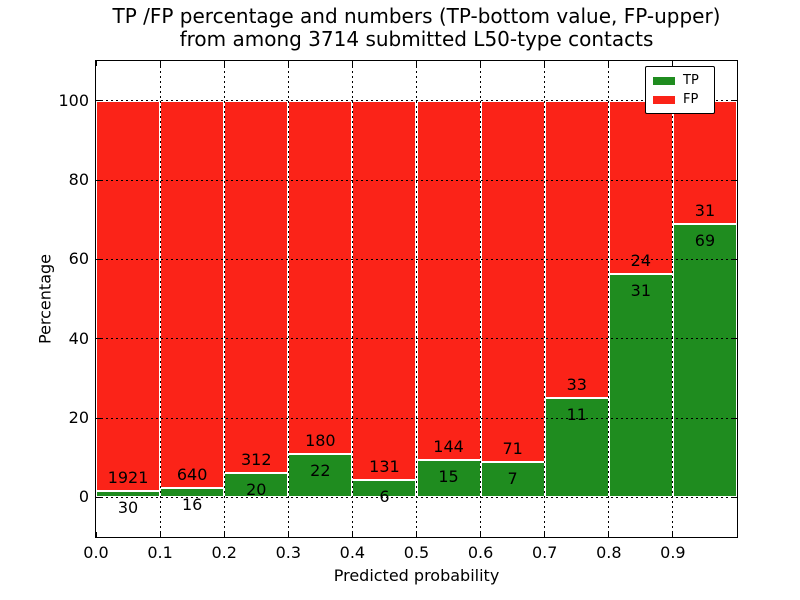  Describe the element at coordinates (705, 240) in the screenshot. I see `bar-label-tp-9: 69` at that location.